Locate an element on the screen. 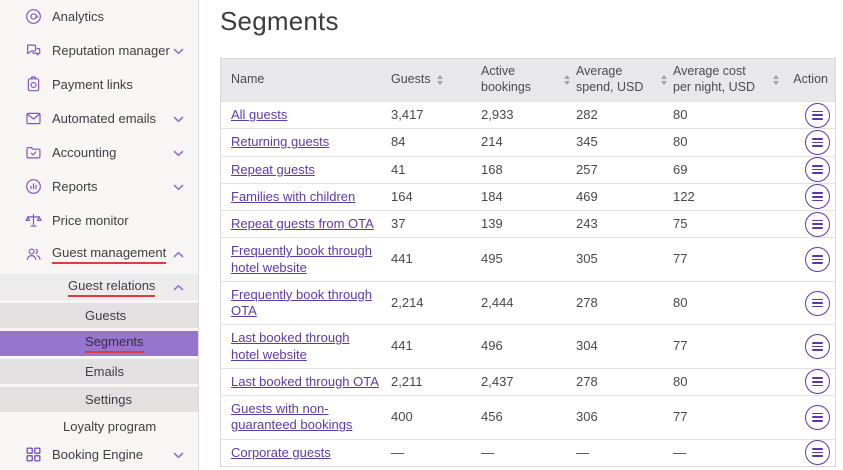  sidebar-item-guest-management: Guest management is located at coordinates (99, 254).